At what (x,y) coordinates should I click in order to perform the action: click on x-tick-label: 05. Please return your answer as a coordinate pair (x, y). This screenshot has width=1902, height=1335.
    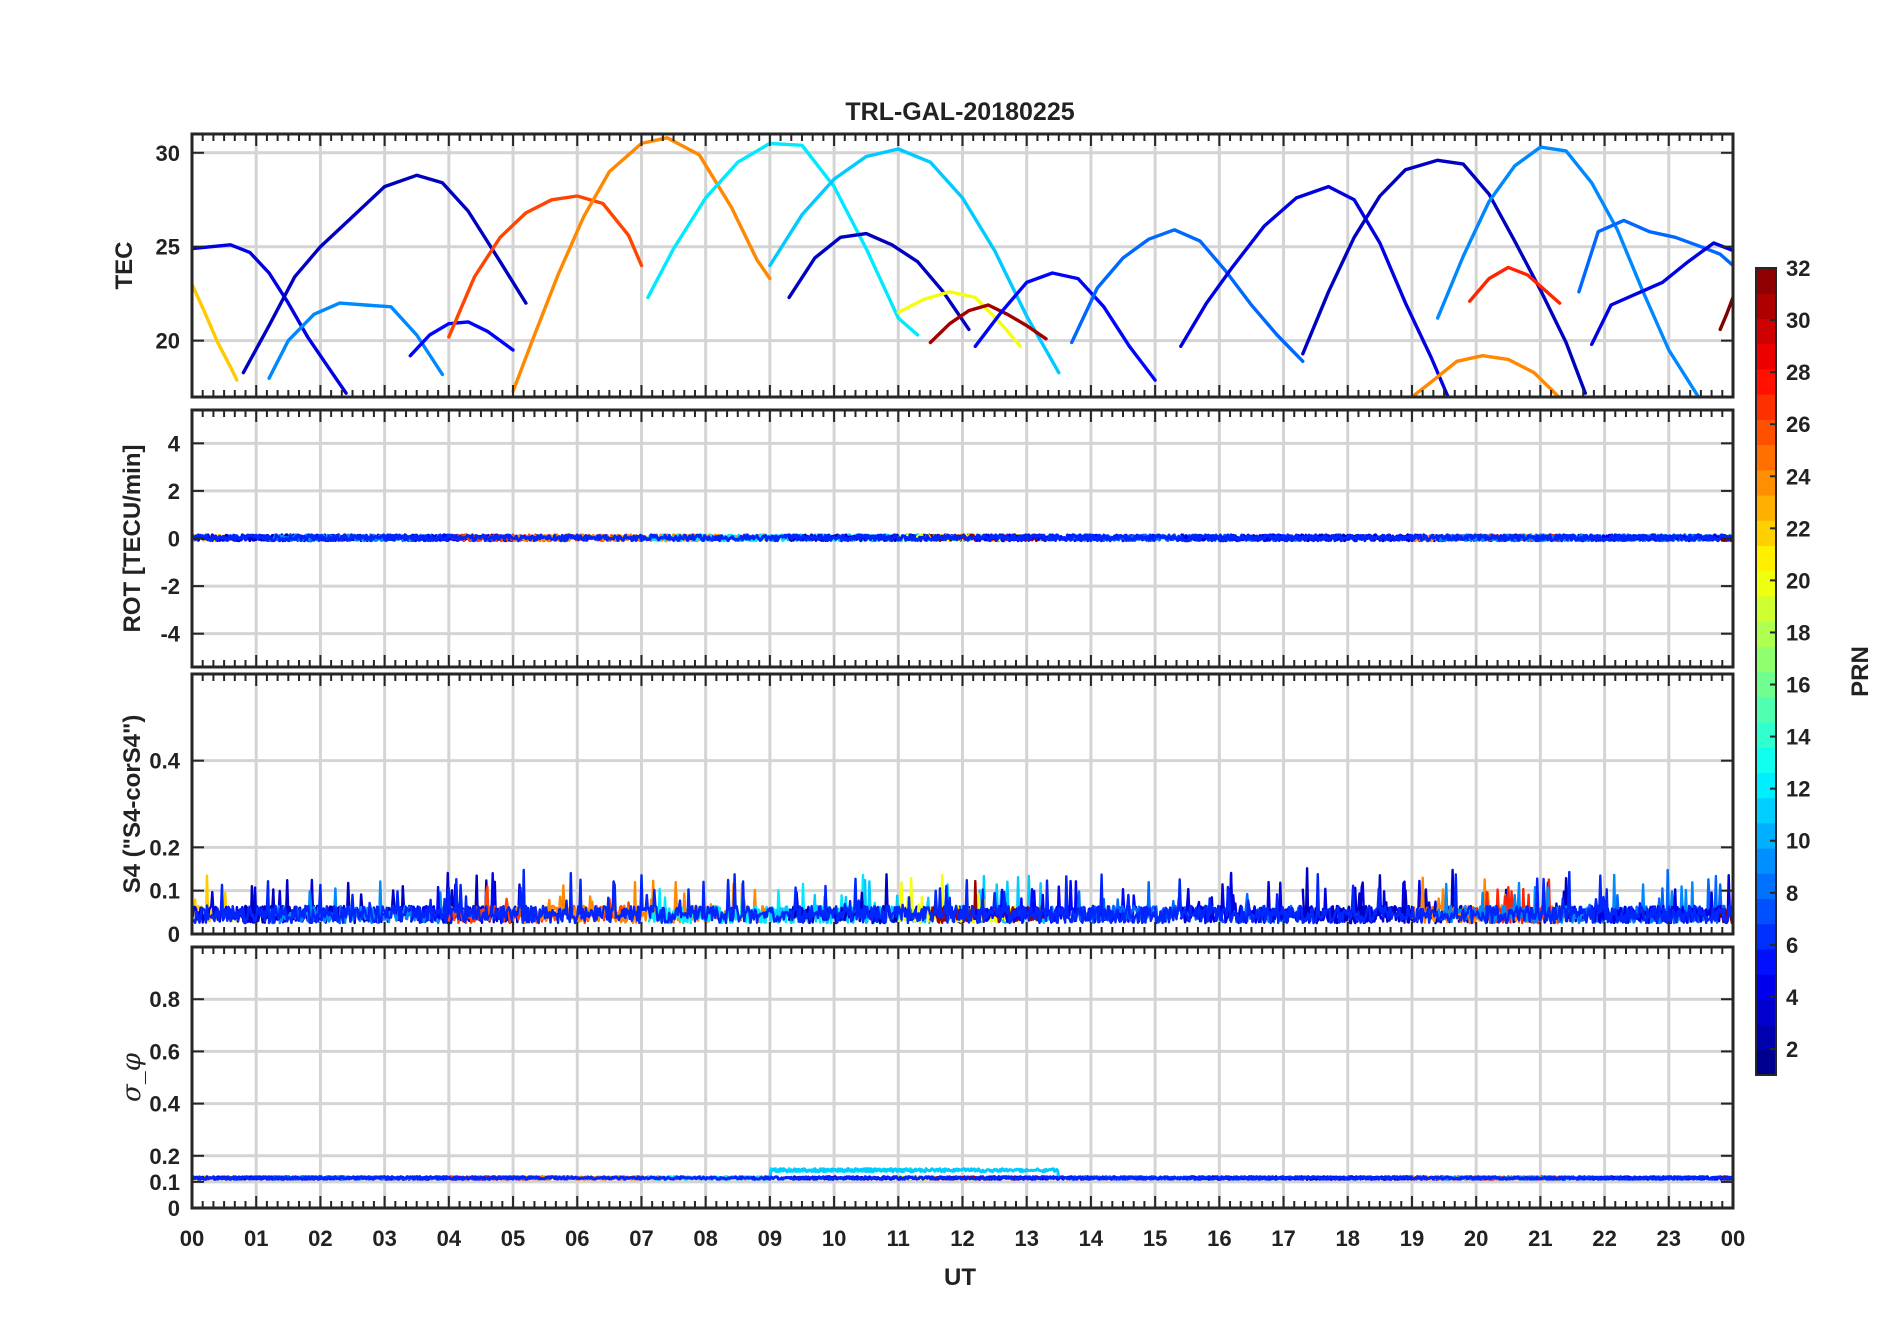
    Looking at the image, I should click on (513, 1238).